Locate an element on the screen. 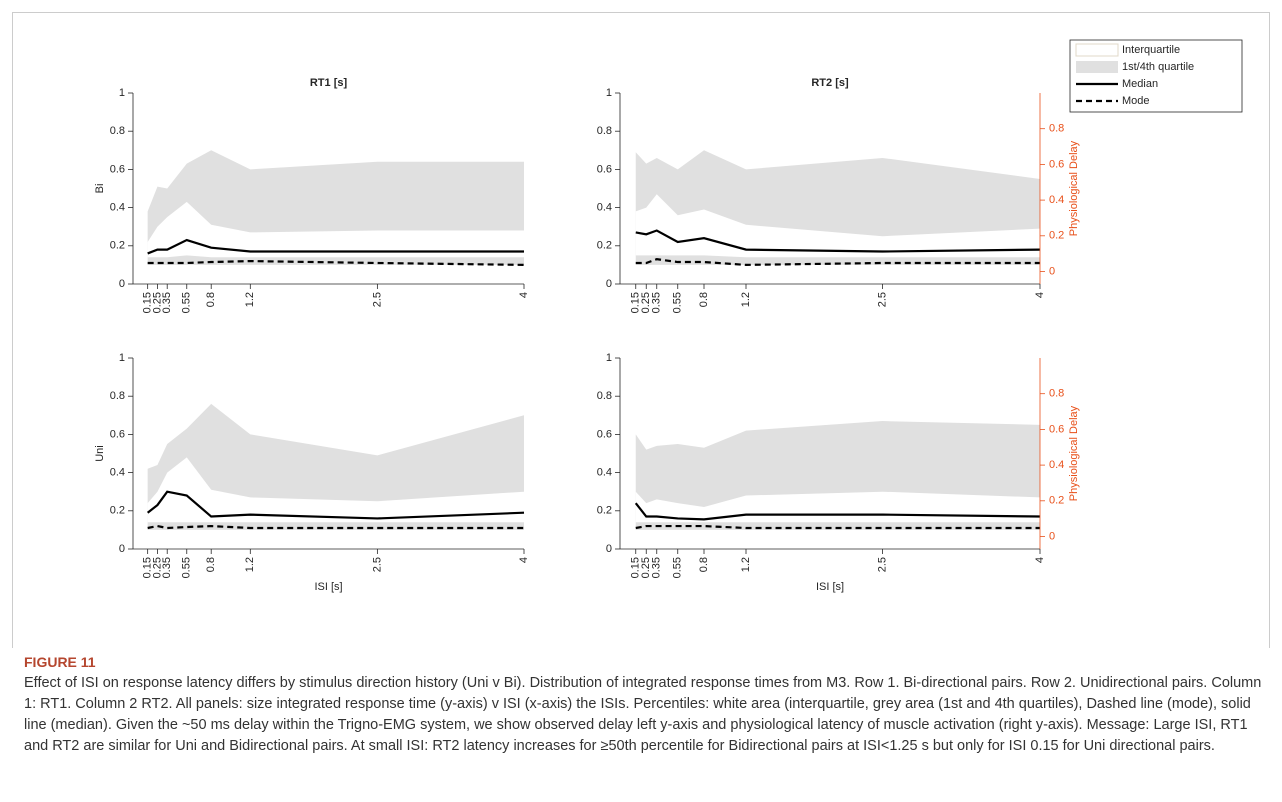 Image resolution: width=1282 pixels, height=802 pixels. legend-label: Mode is located at coordinates (1136, 101).